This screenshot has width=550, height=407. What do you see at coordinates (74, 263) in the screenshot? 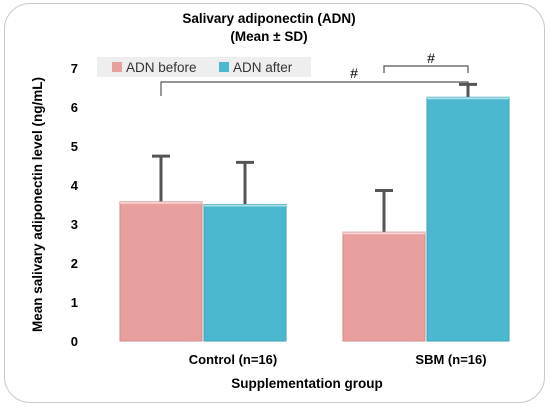
I see `y-tick-label: 2` at bounding box center [74, 263].